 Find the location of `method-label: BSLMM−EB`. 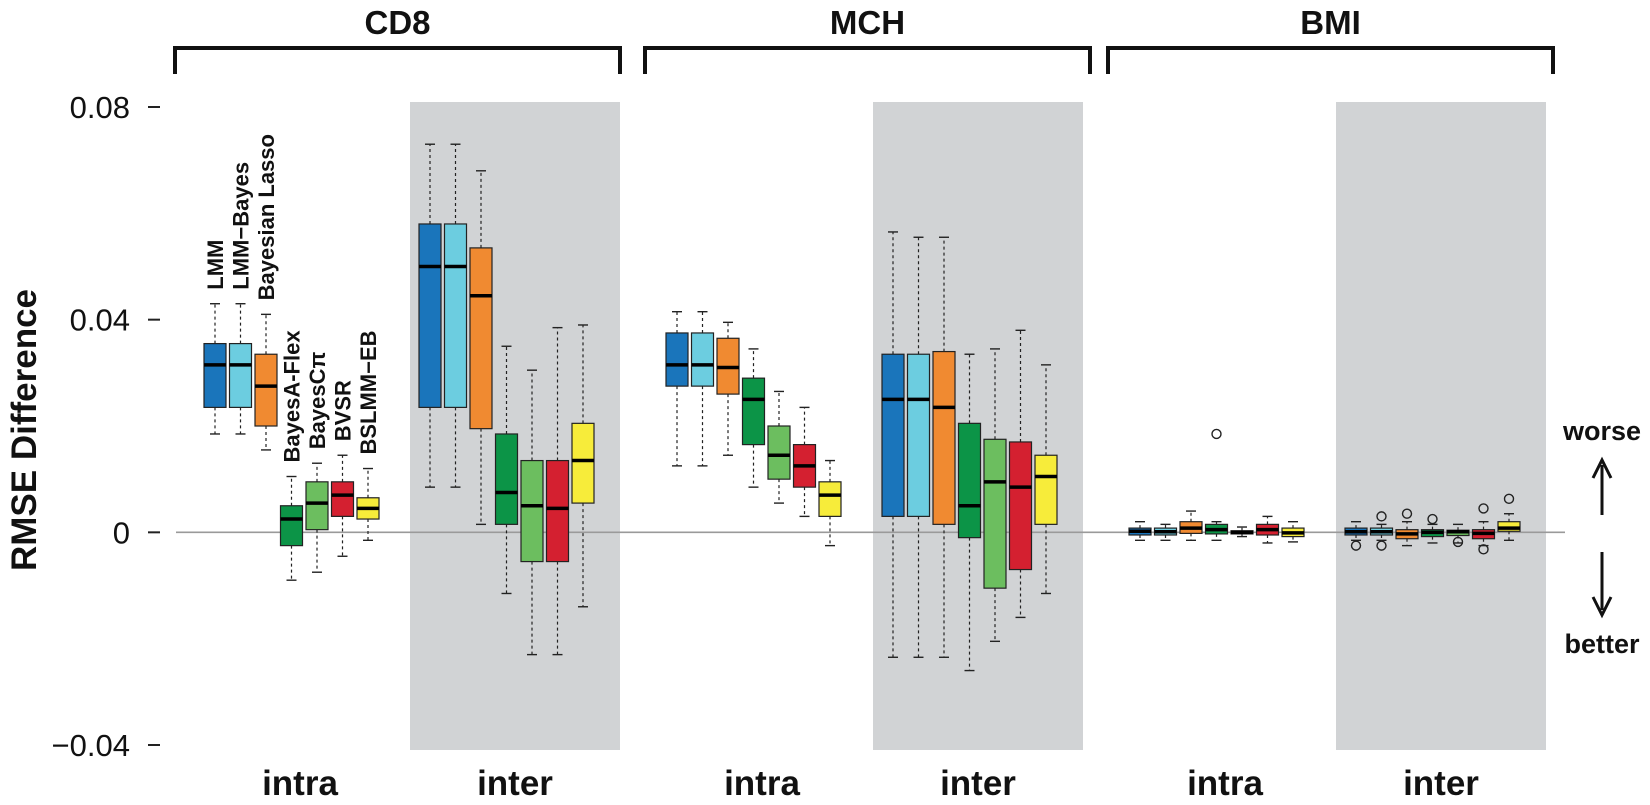

method-label: BSLMM−EB is located at coordinates (368, 392).